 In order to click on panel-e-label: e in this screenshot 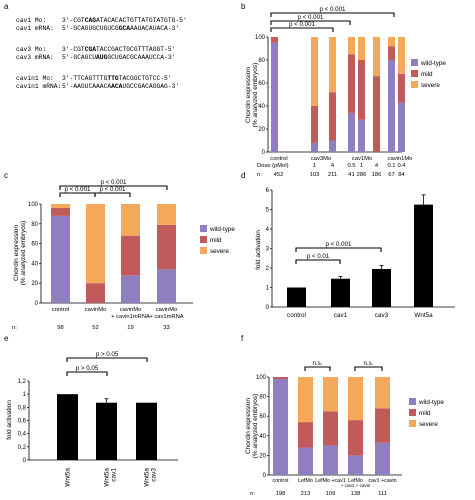, I will do `click(6, 338)`.